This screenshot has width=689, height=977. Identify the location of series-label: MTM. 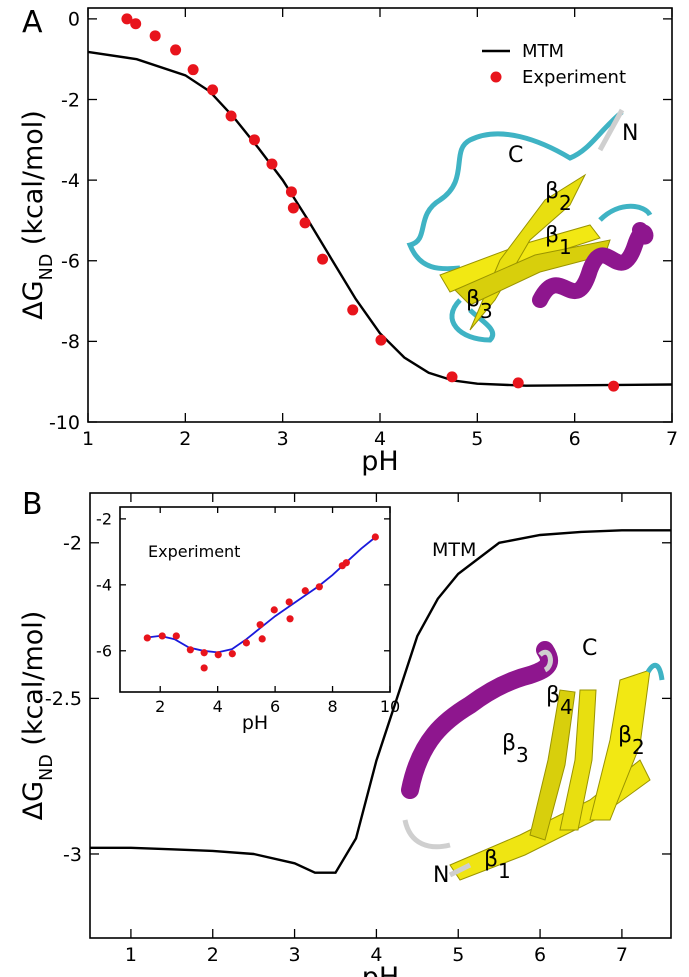
(454, 550).